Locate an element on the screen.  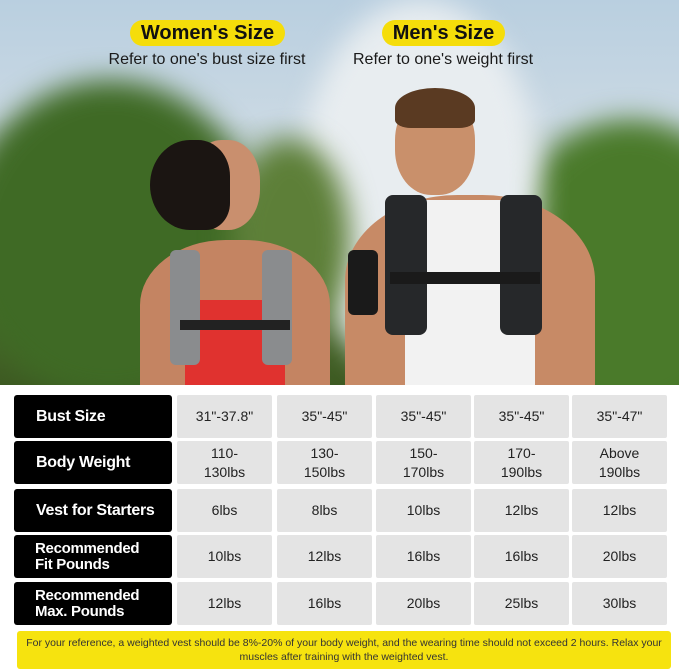
table-cell: Above 190lbs is located at coordinates (619, 462).